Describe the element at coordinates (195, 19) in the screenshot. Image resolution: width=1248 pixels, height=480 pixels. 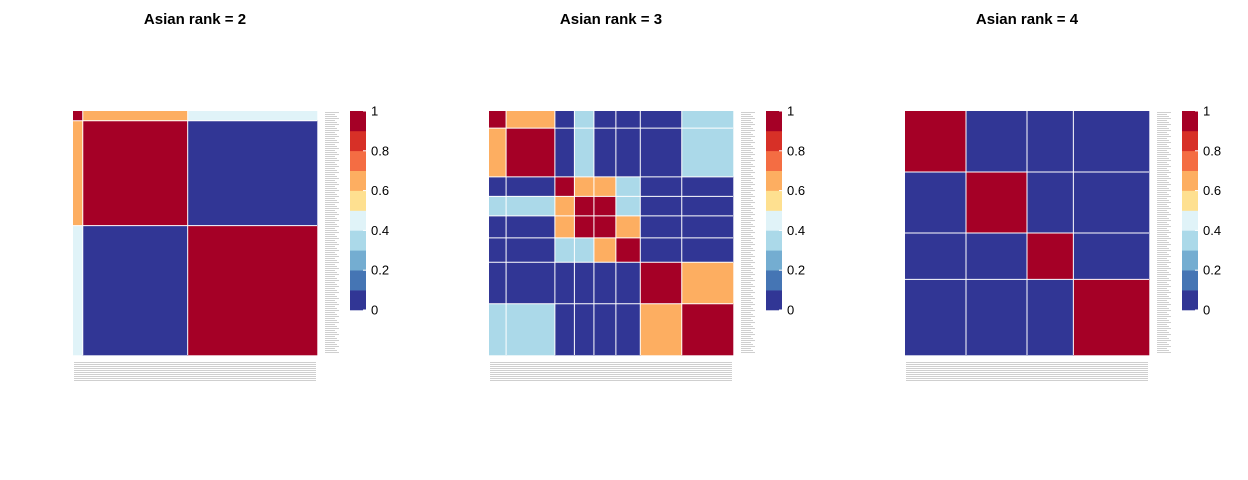
I see `heatmap-title: Asian rank = 2` at that location.